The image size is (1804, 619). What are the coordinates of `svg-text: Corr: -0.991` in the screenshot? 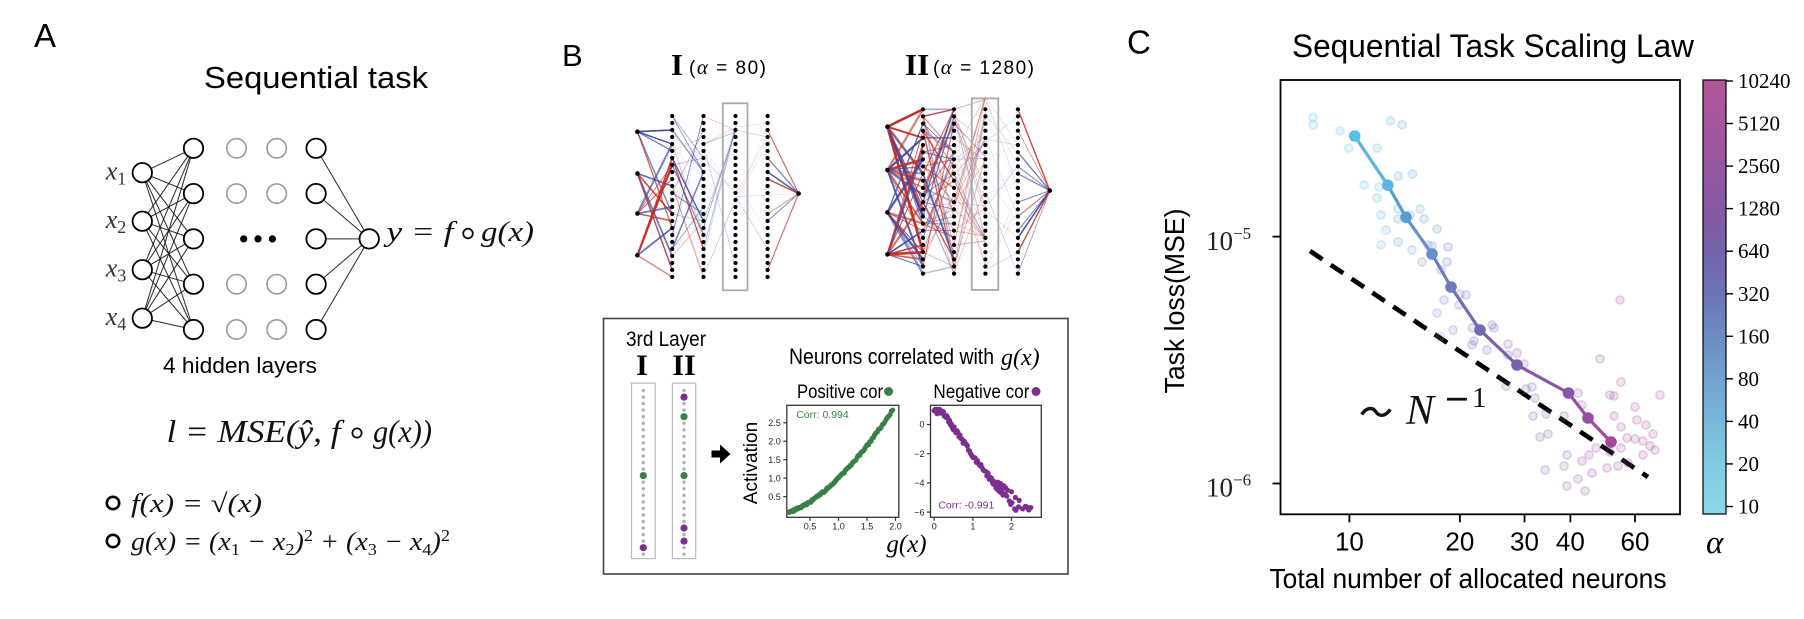 It's located at (966, 506).